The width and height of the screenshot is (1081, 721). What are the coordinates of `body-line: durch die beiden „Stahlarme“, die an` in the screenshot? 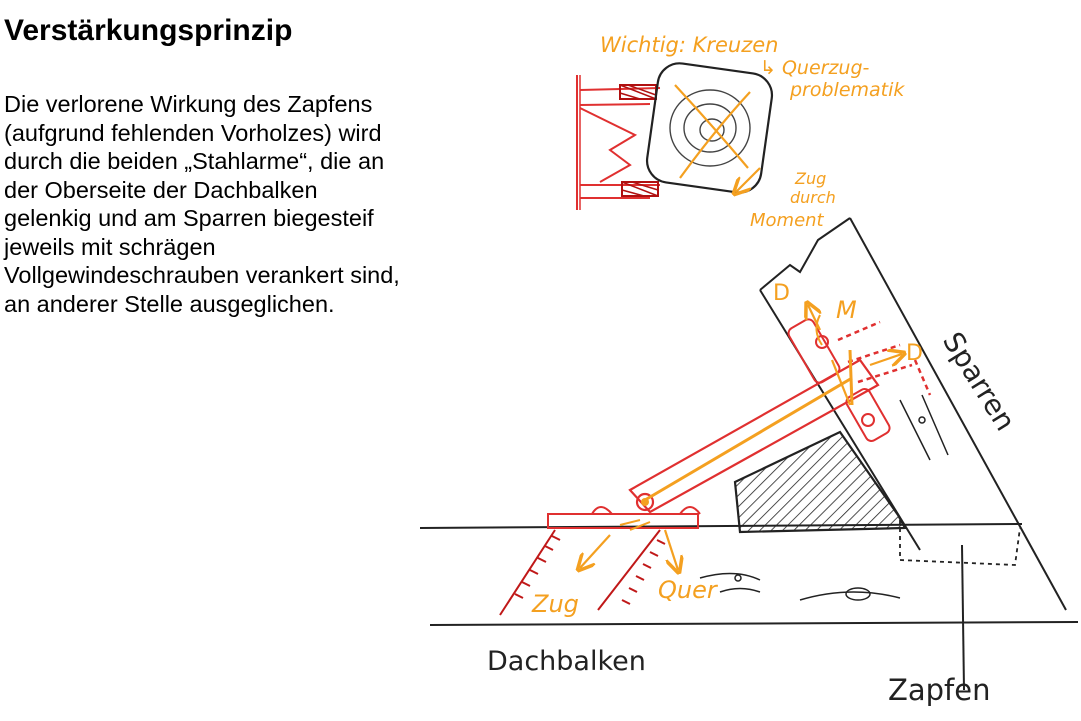 It's located at (194, 161).